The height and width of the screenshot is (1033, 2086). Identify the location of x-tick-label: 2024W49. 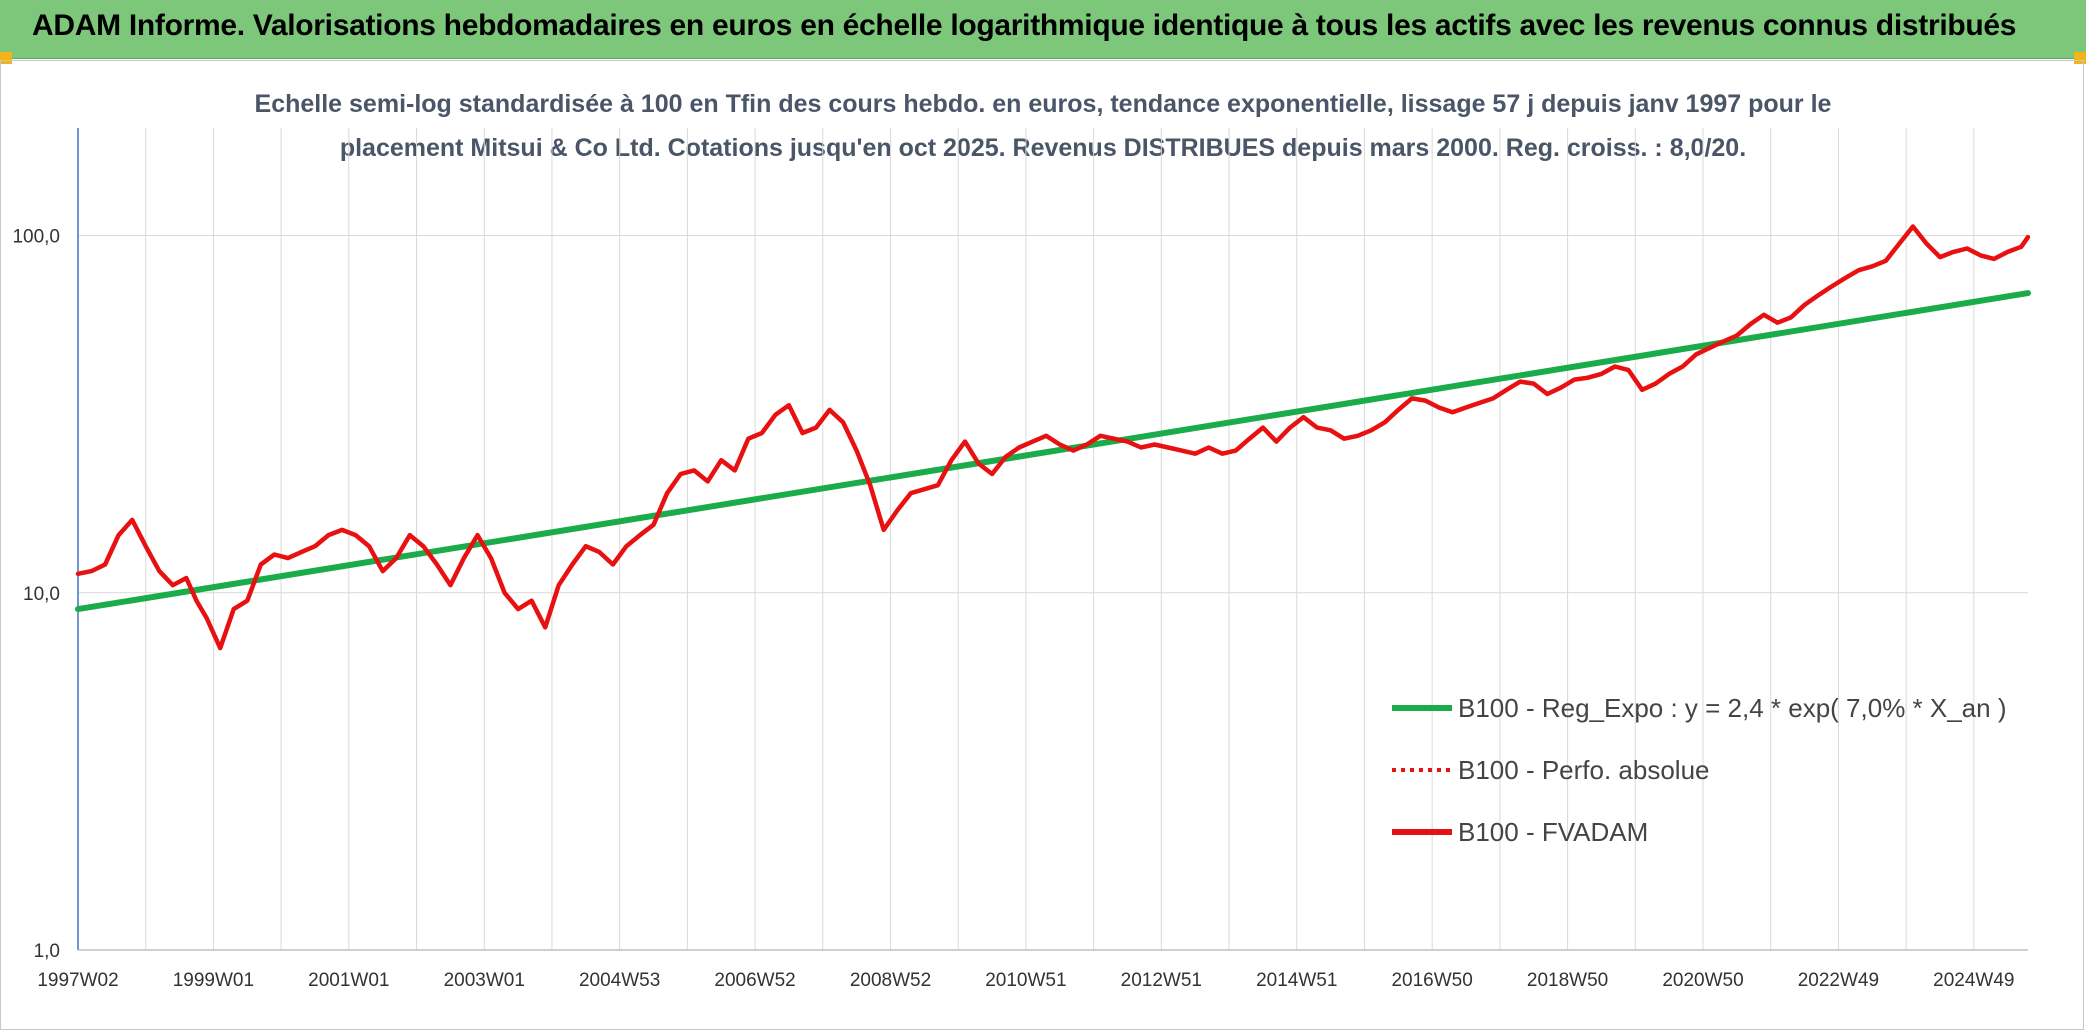
(1973, 980).